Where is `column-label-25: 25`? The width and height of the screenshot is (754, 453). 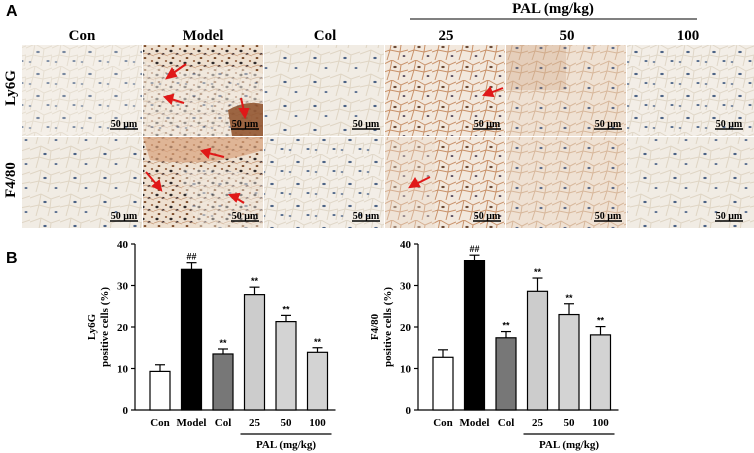 column-label-25: 25 is located at coordinates (446, 36).